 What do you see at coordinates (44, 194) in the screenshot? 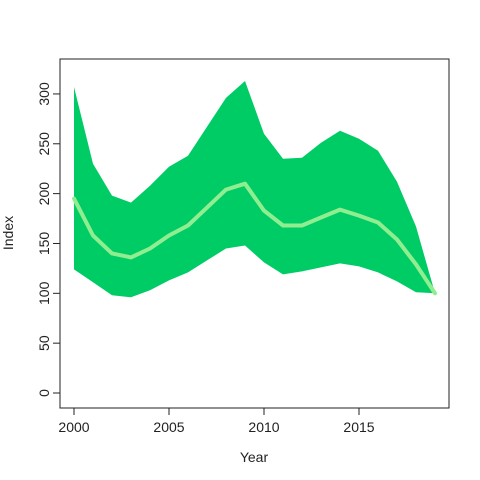
I see `y-tick-label: 200` at bounding box center [44, 194].